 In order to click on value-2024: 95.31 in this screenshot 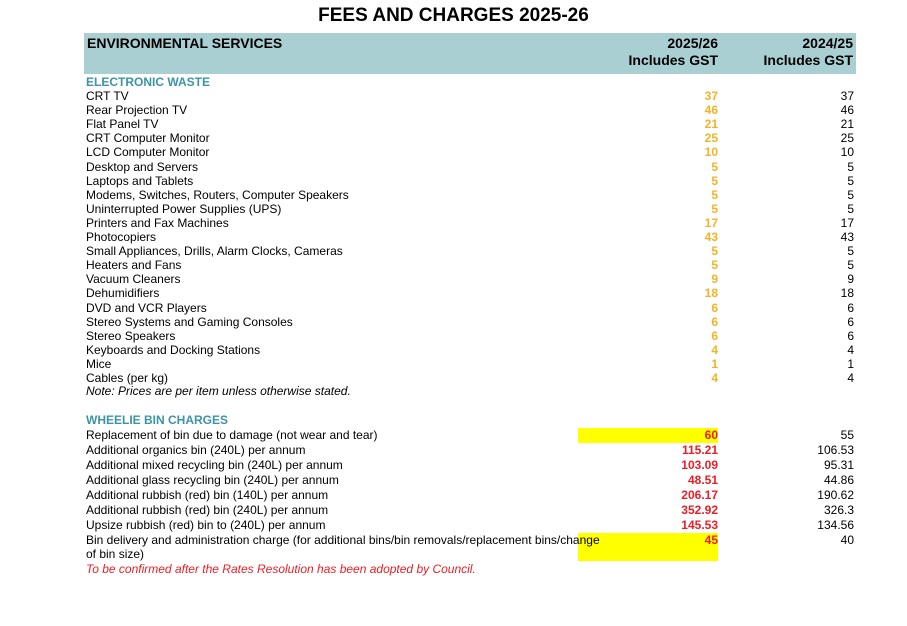, I will do `click(838, 465)`.